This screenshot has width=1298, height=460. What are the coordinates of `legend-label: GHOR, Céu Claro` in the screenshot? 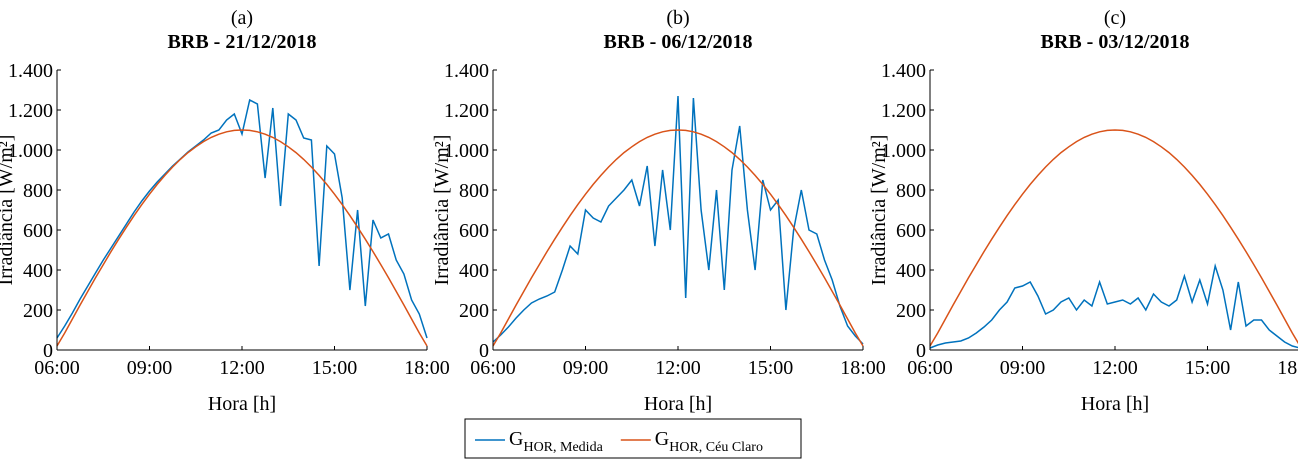 It's located at (709, 441).